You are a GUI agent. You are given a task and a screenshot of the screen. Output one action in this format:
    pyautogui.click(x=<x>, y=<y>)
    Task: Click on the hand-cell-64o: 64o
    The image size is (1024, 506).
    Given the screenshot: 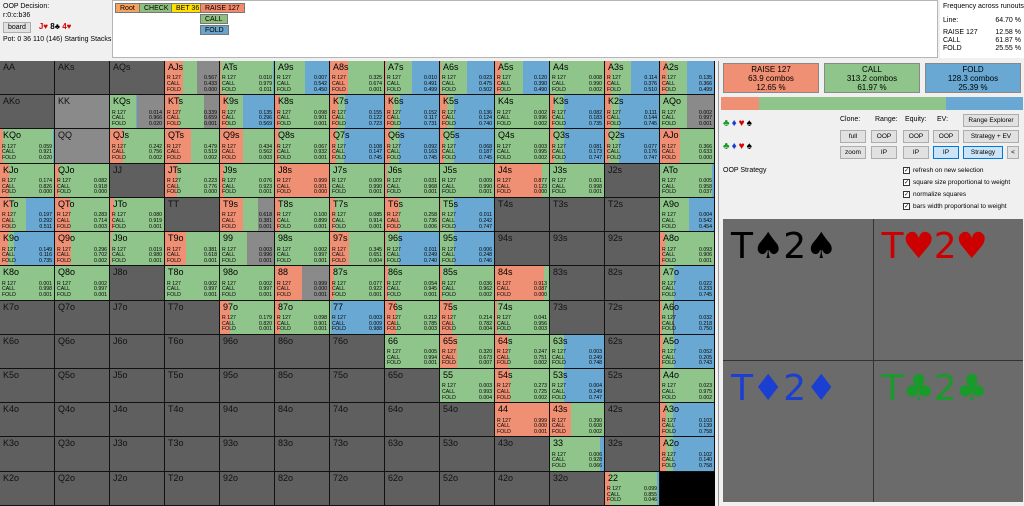 What is the action you would take?
    pyautogui.click(x=412, y=420)
    